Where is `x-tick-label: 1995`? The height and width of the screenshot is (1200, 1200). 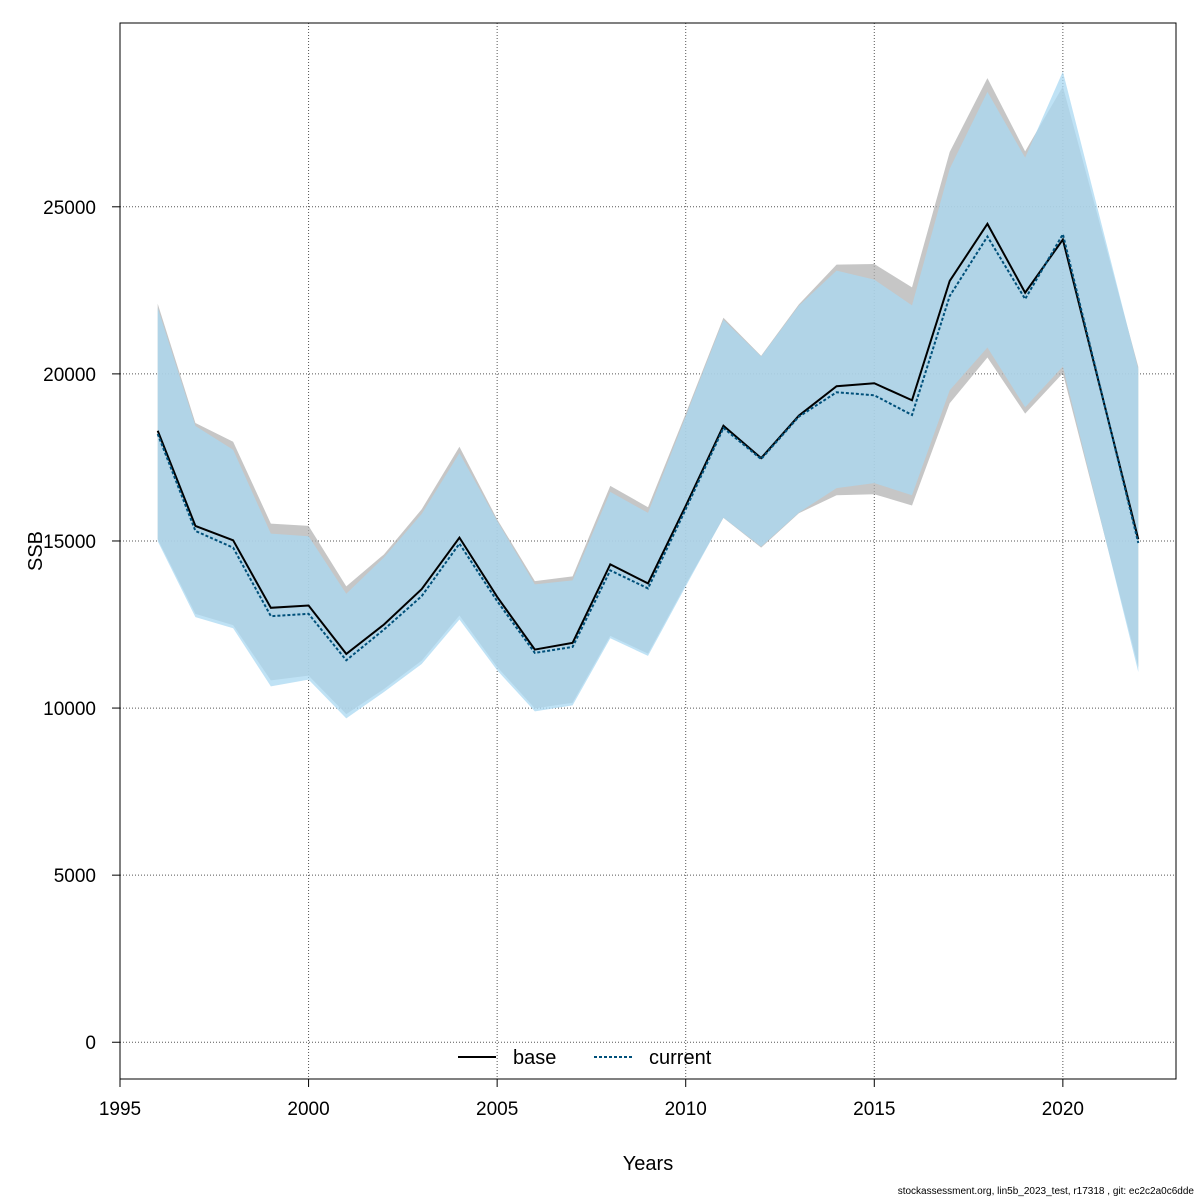
x-tick-label: 1995 is located at coordinates (120, 1109).